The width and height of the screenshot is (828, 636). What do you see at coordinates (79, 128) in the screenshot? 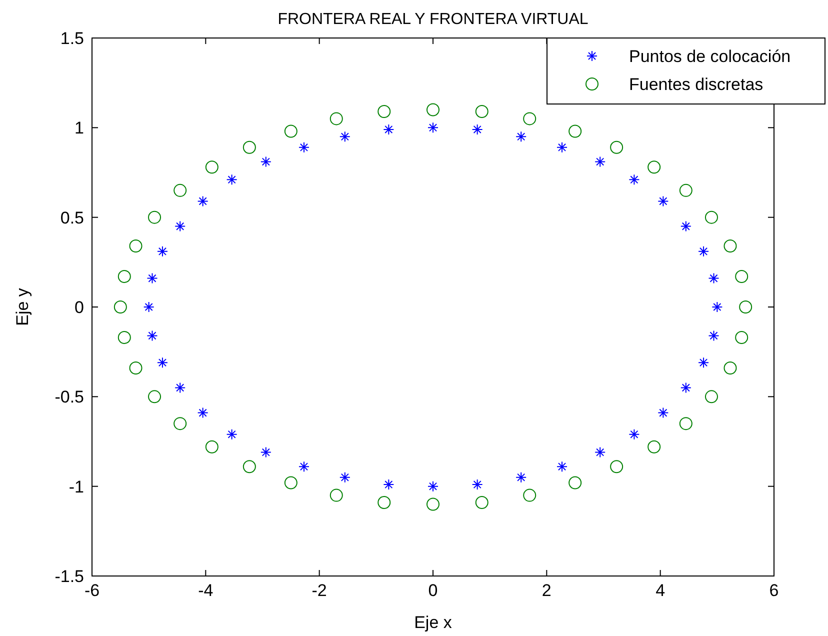
I see `y-tick-label: 1` at bounding box center [79, 128].